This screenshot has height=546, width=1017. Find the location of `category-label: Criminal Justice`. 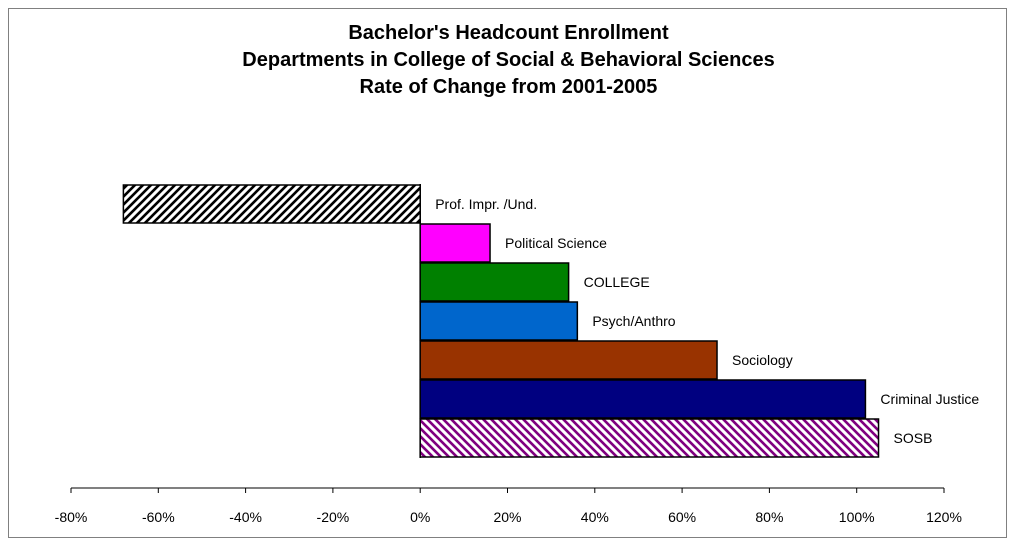

category-label: Criminal Justice is located at coordinates (929, 399).